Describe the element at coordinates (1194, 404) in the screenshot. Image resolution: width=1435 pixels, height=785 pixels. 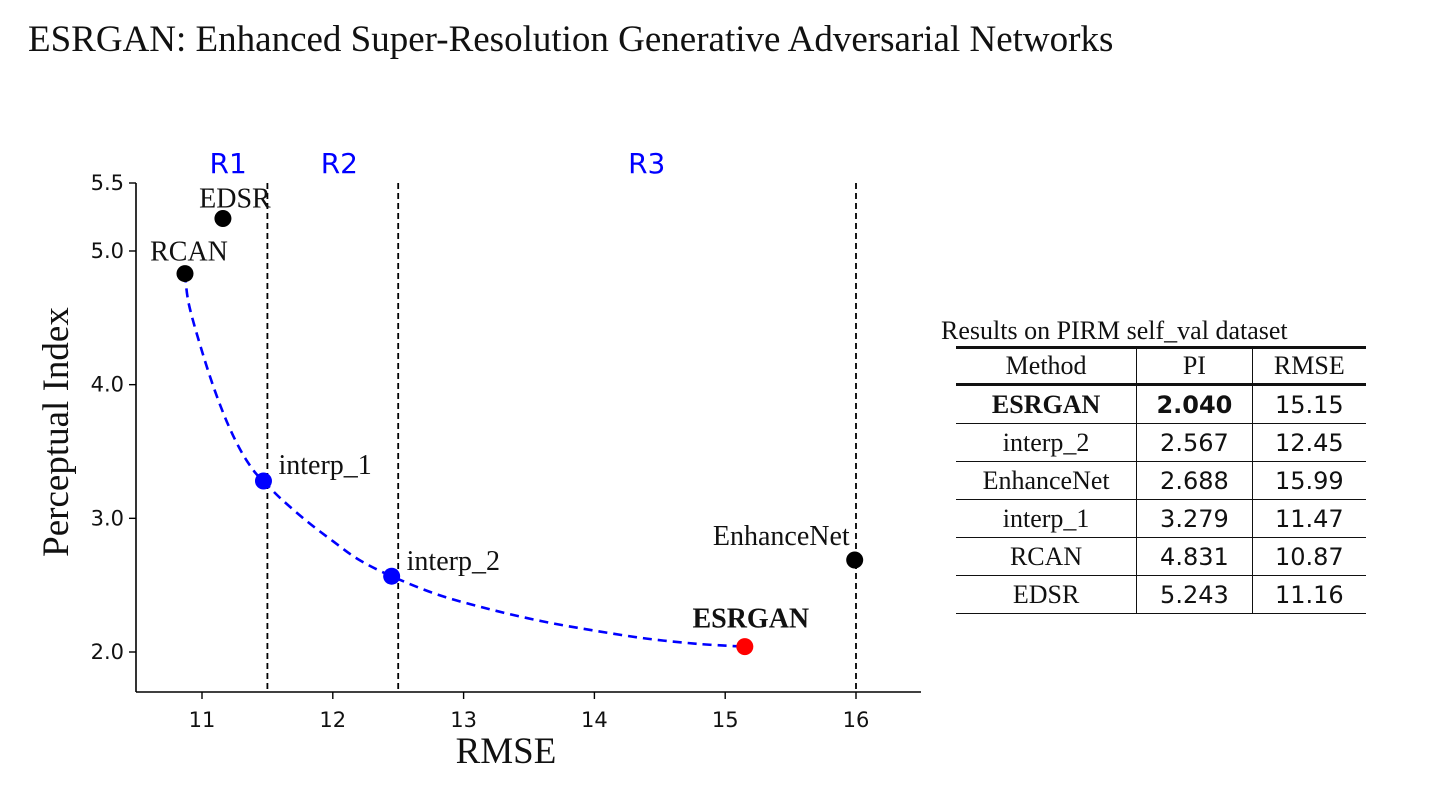
I see `row-pi: 2.040` at that location.